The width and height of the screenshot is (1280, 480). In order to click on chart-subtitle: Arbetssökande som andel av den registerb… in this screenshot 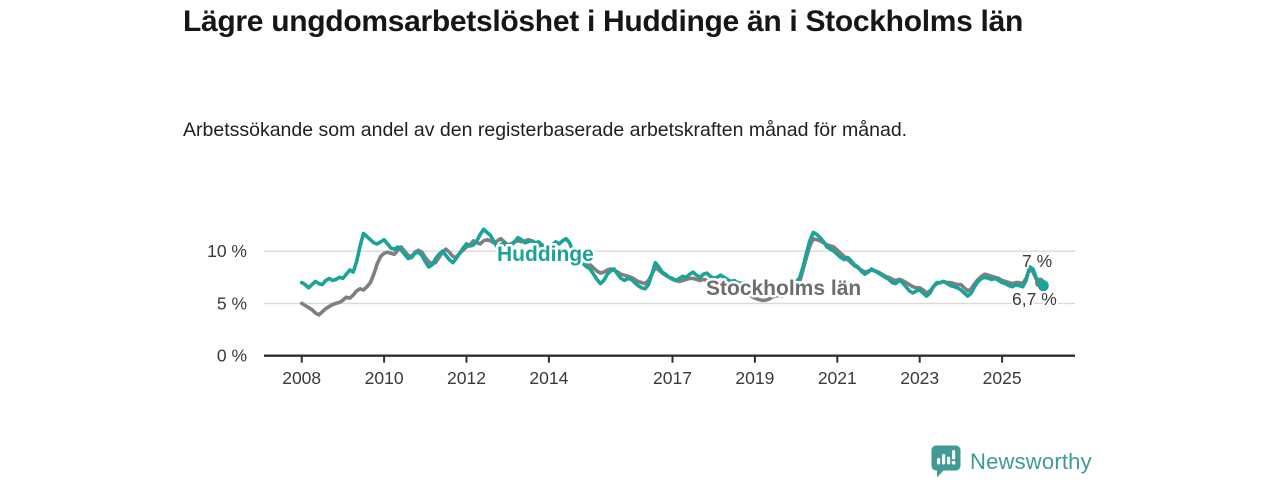, I will do `click(545, 130)`.